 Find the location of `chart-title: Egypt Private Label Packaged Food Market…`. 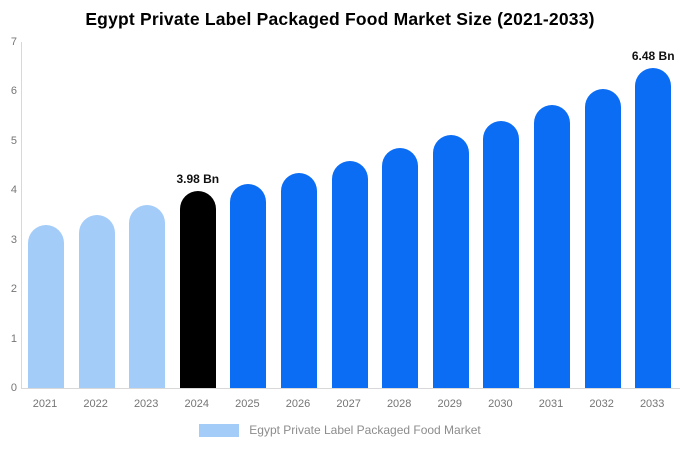

chart-title: Egypt Private Label Packaged Food Market… is located at coordinates (340, 19).